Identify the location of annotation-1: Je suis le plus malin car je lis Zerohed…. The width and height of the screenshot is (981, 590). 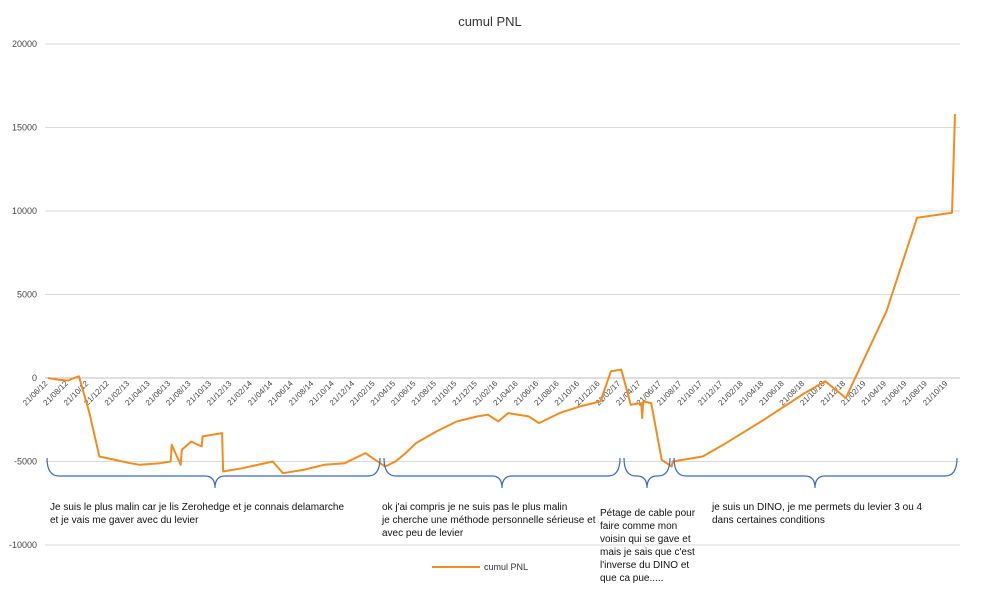
(197, 514).